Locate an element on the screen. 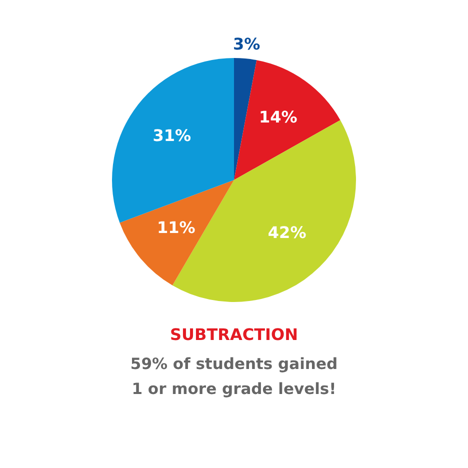 The height and width of the screenshot is (468, 468). data-label: 11% is located at coordinates (176, 227).